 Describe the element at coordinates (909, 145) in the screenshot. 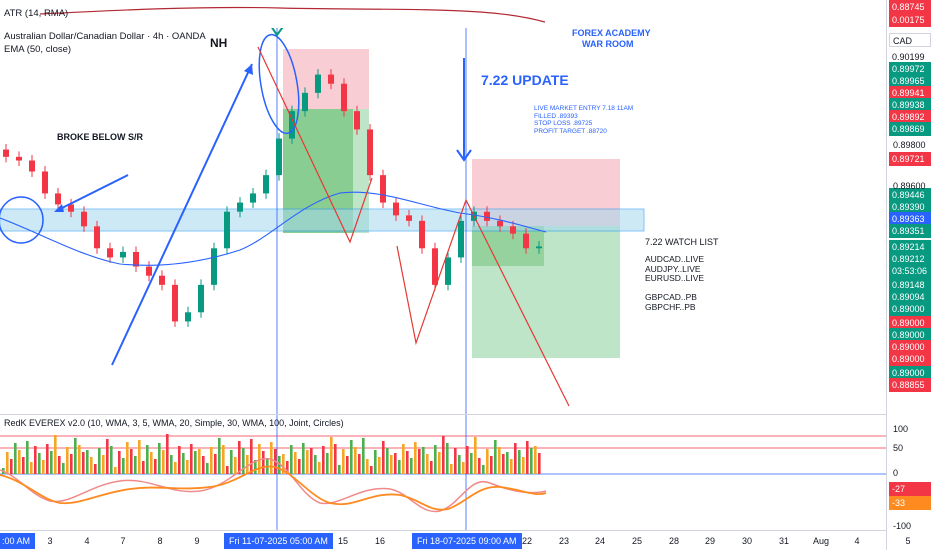

I see `price-axis-label: 0.89800` at that location.